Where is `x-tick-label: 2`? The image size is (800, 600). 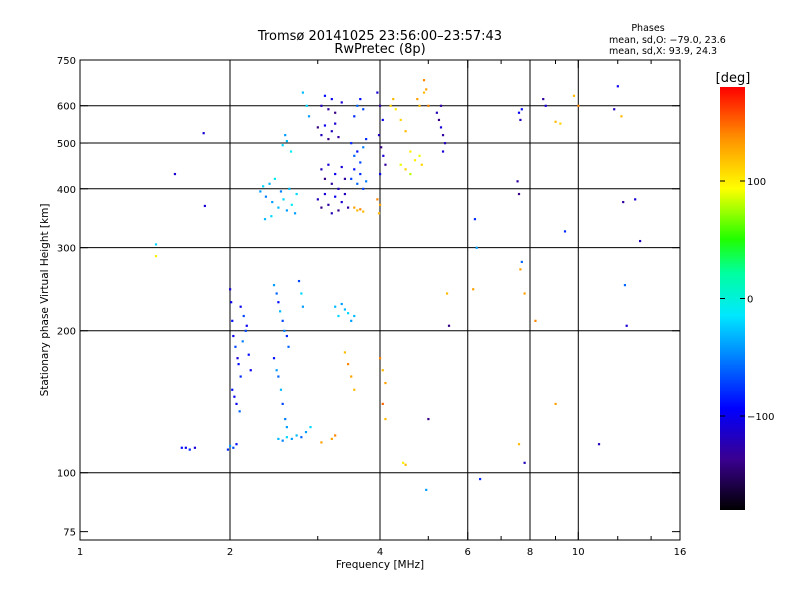 x-tick-label: 2 is located at coordinates (230, 552).